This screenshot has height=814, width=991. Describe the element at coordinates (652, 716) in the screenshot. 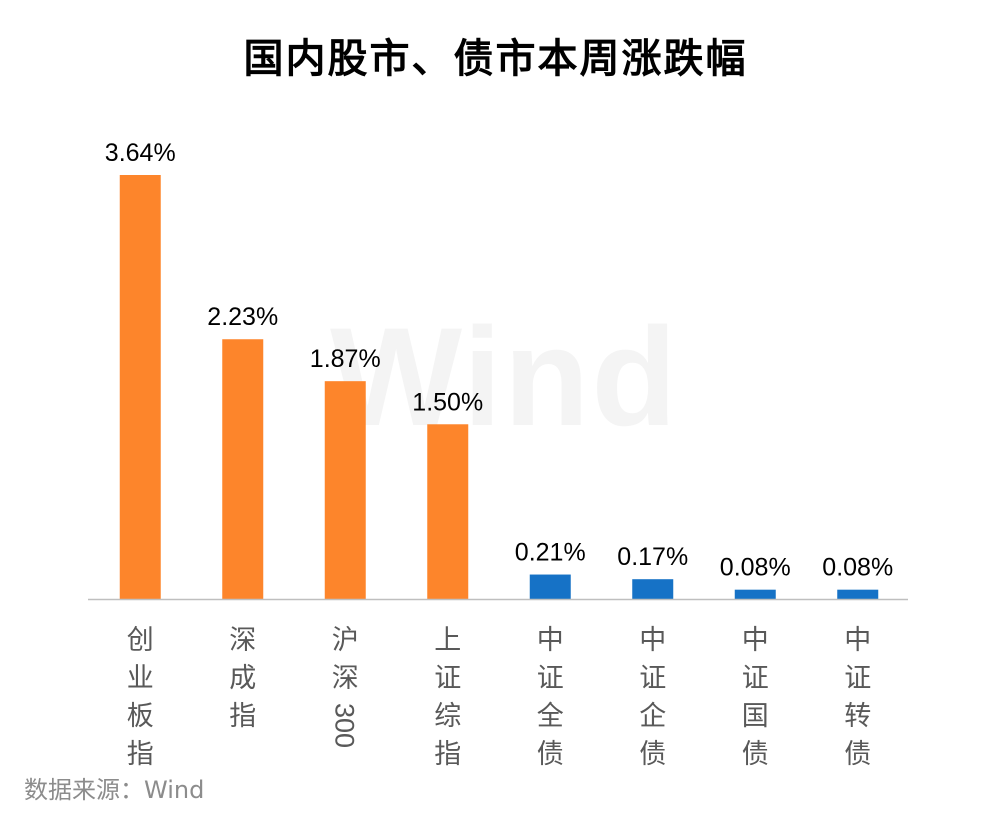

I see `svg-text: 企` at that location.